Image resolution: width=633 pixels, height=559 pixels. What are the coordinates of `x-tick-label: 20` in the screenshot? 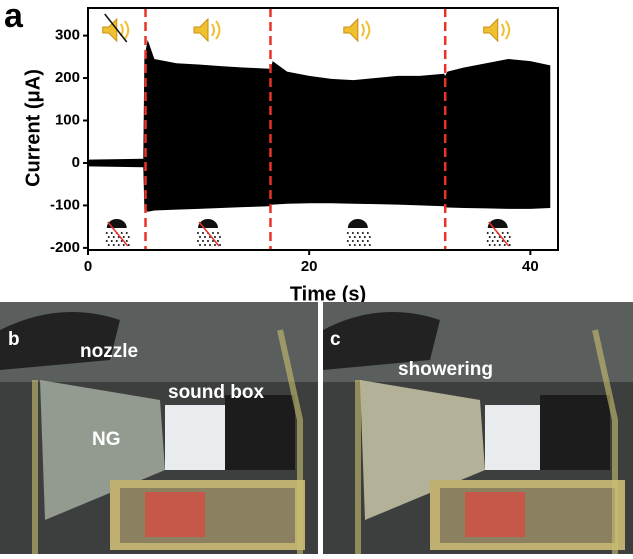 It's located at (309, 266).